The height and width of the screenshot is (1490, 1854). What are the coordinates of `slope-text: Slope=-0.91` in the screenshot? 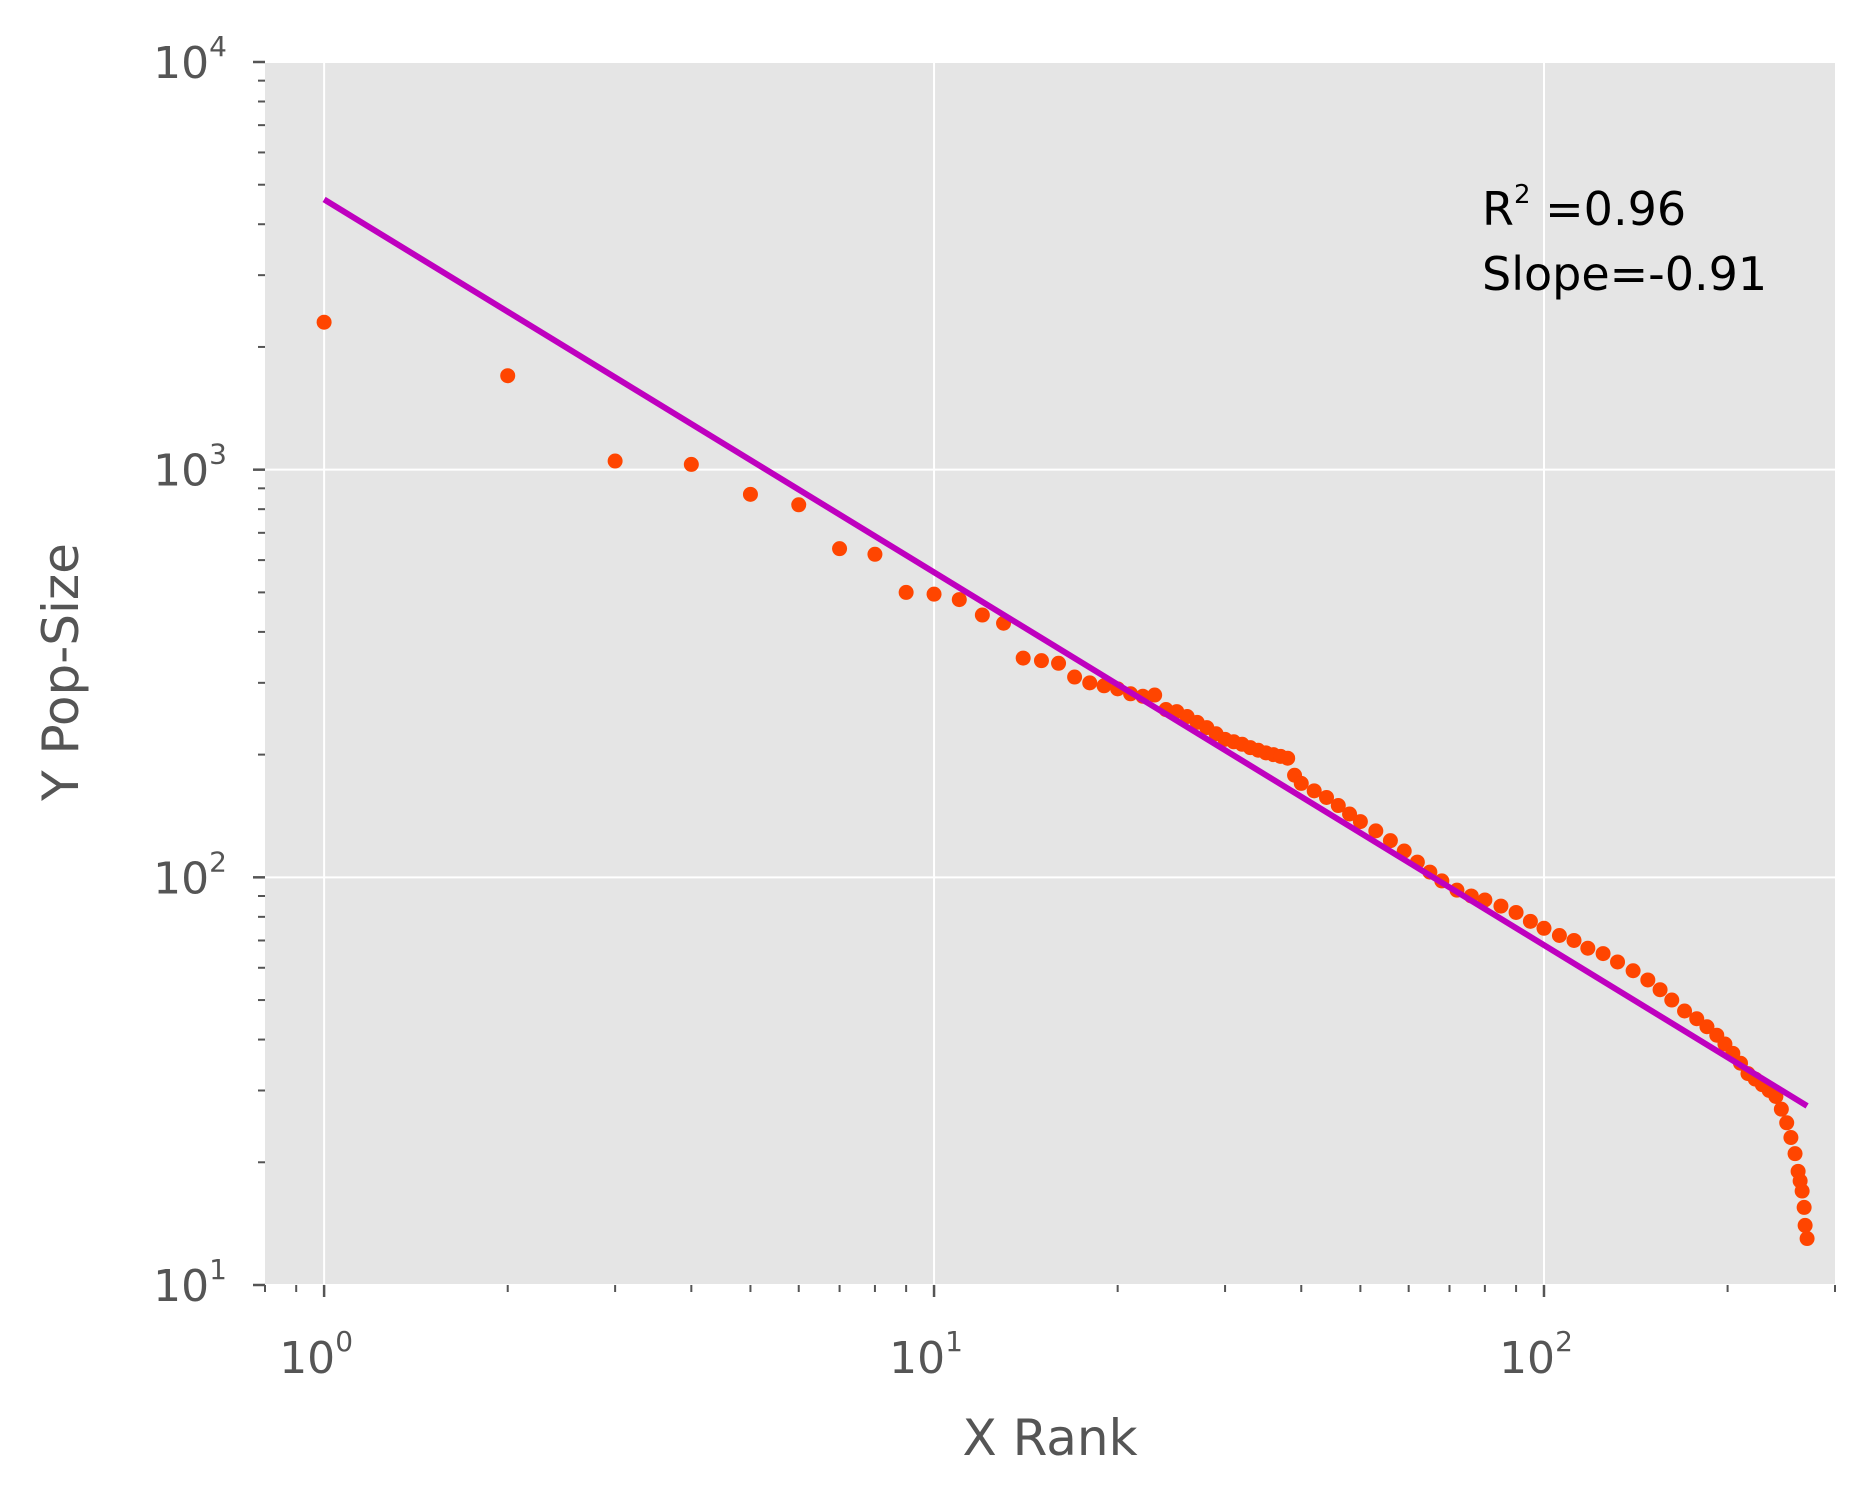 It's located at (1624, 274).